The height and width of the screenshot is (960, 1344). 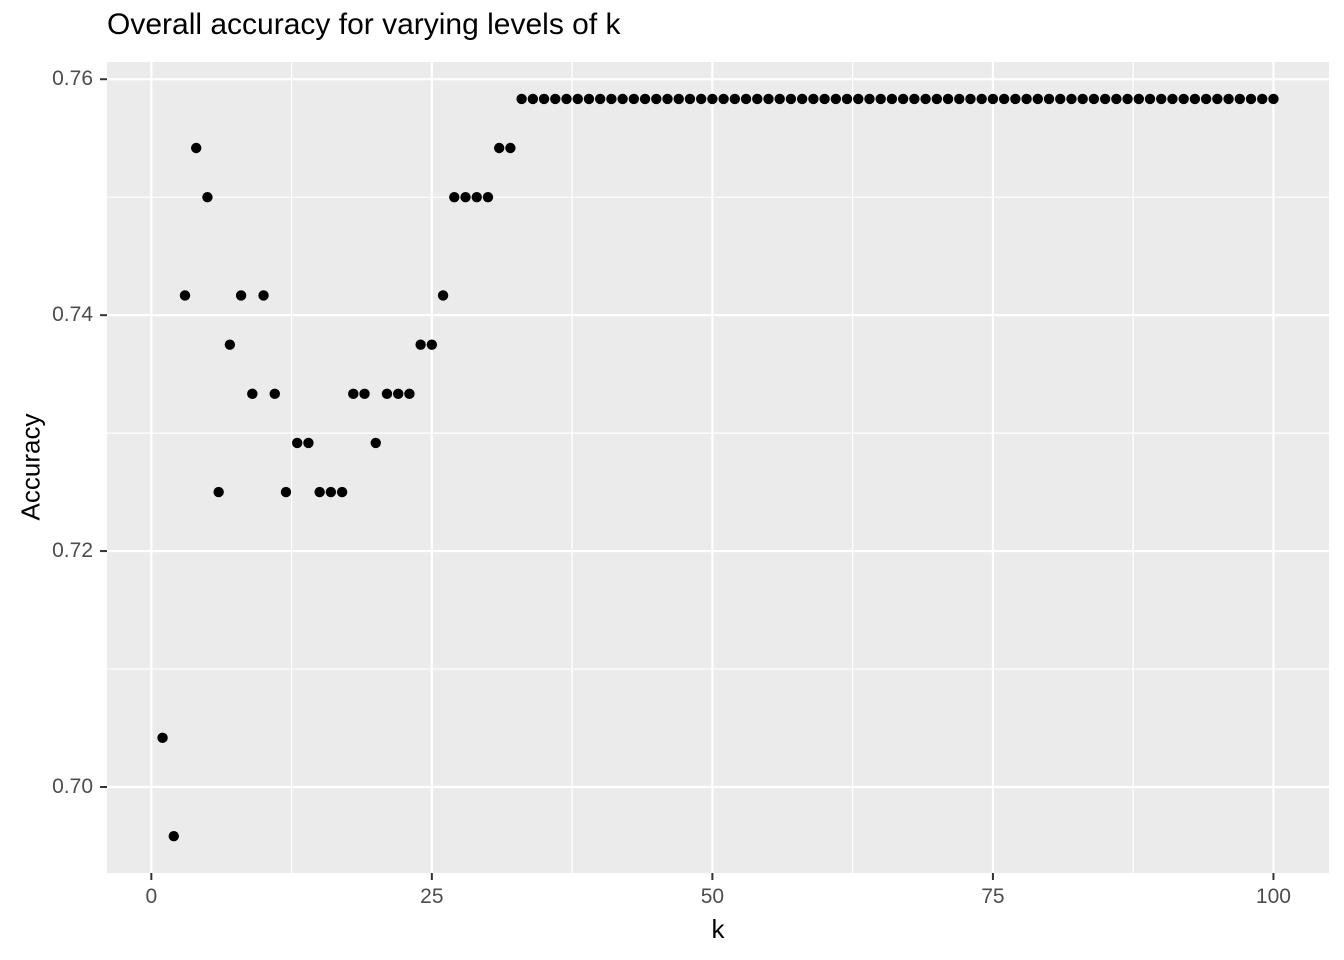 I want to click on y-tick-label: 0.70, so click(x=72, y=786).